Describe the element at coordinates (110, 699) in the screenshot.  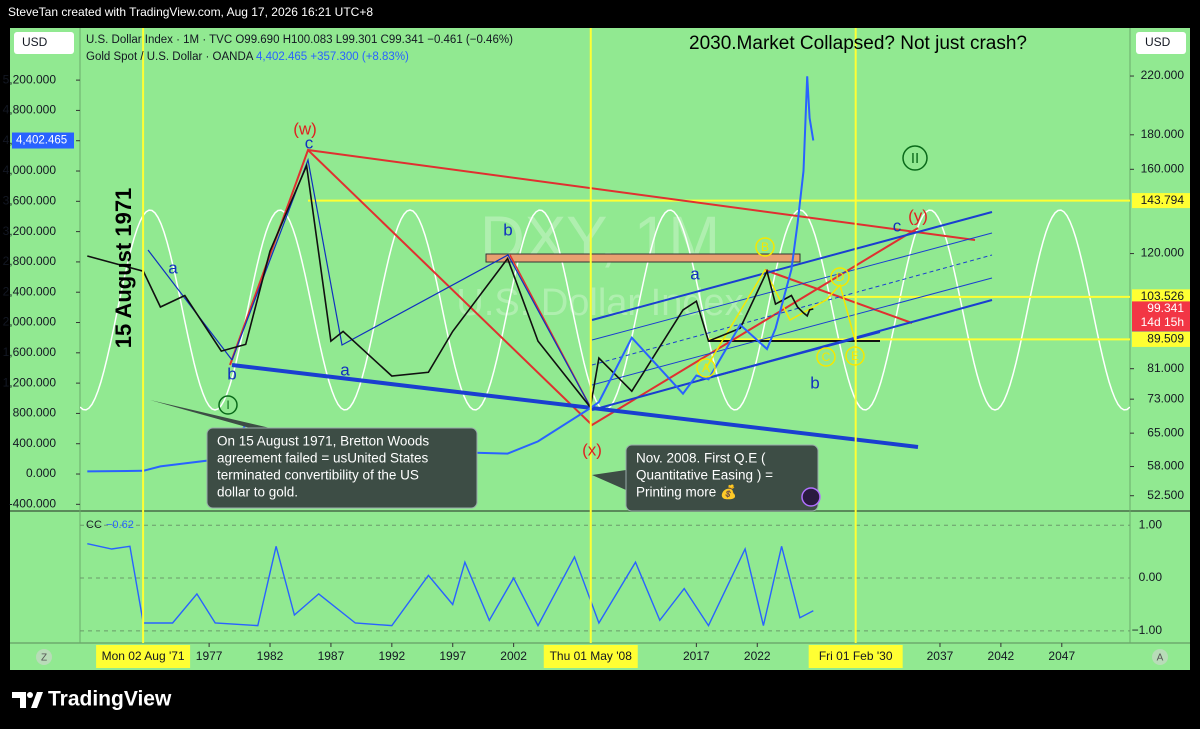
I see `brand: TradingView` at that location.